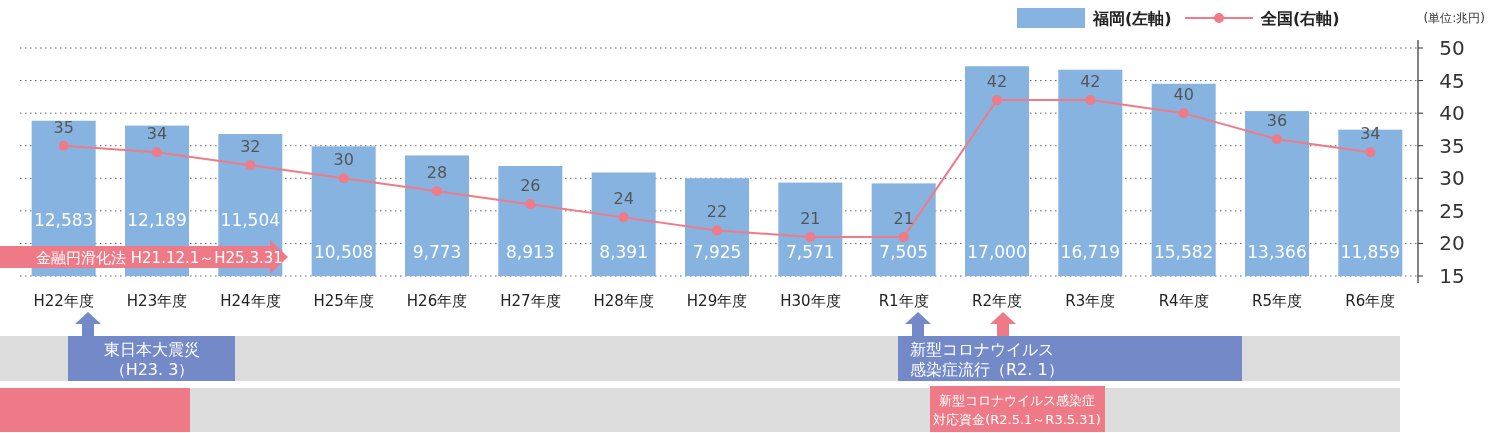 The width and height of the screenshot is (1494, 433). What do you see at coordinates (717, 212) in the screenshot?
I see `data-label: 22` at bounding box center [717, 212].